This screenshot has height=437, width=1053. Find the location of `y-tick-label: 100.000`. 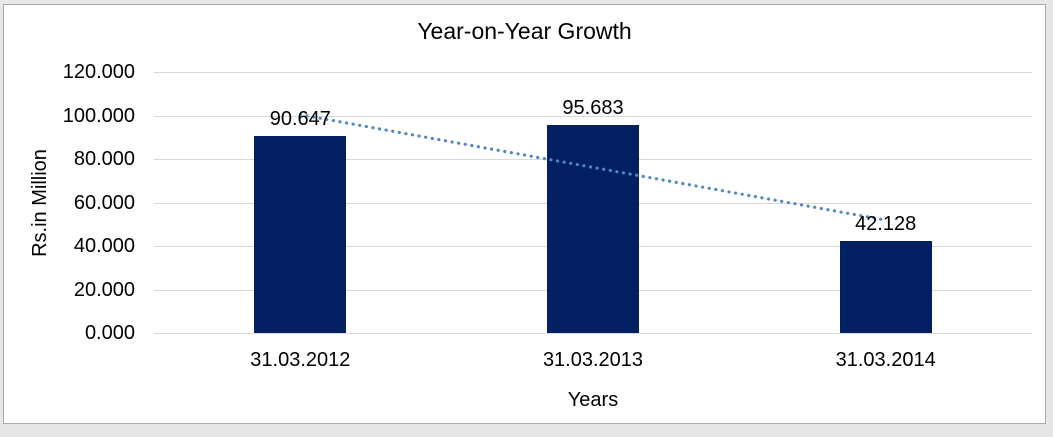

y-tick-label: 100.000 is located at coordinates (98, 115).